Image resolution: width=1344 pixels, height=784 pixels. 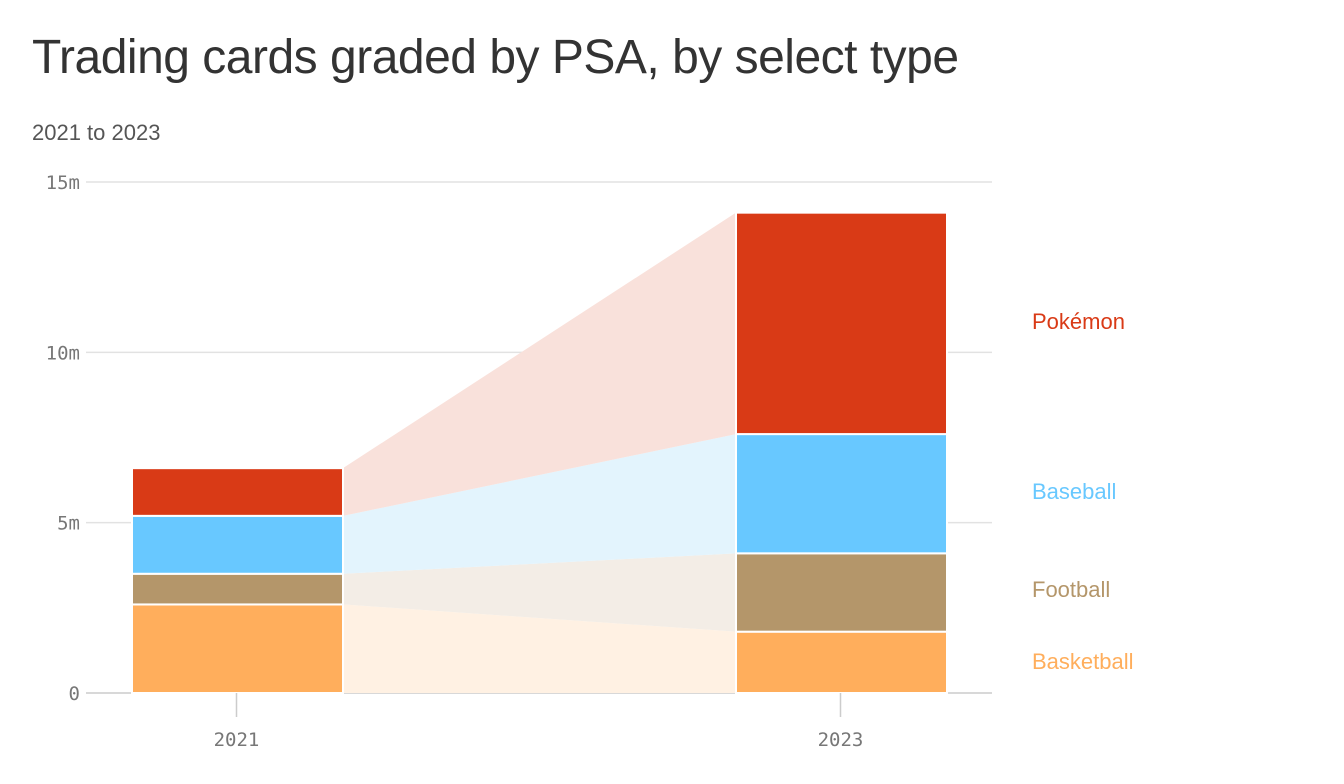 I want to click on y-tick-label: 0, so click(x=74, y=694).